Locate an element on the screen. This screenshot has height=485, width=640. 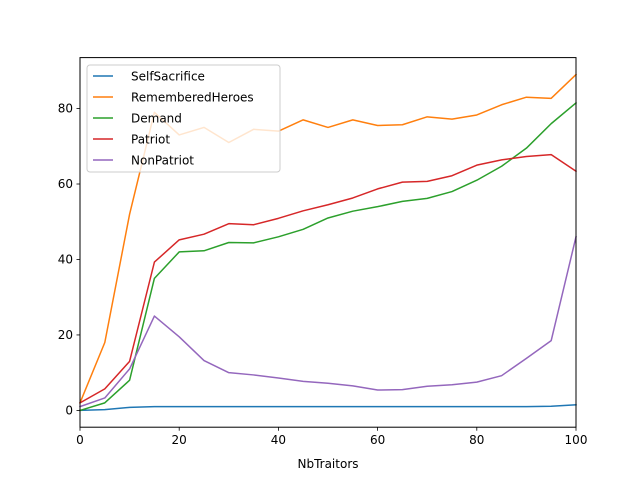
legend-label-patriot: Patriot is located at coordinates (150, 140).